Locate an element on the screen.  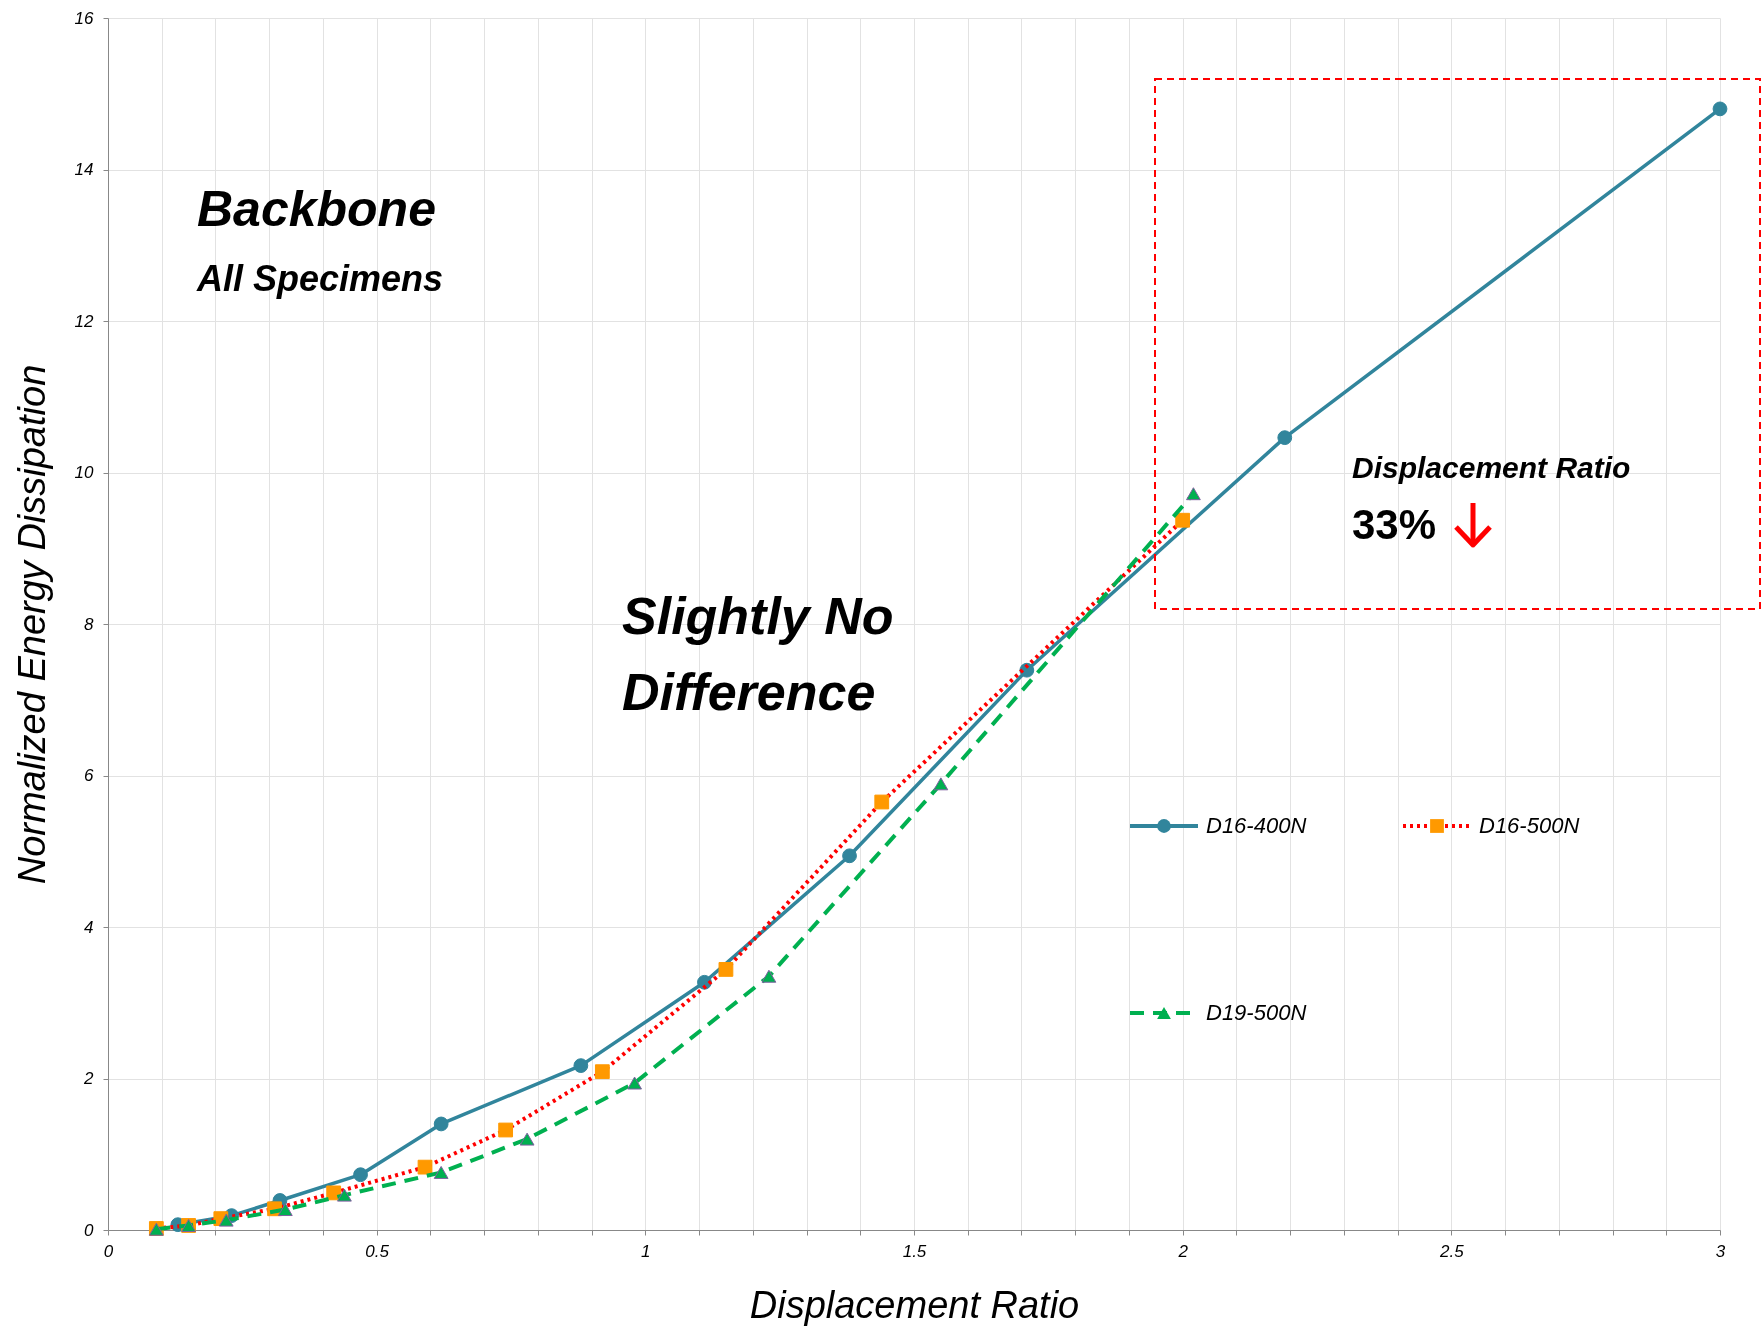
x-axis-title: Displacement Ratio is located at coordinates (914, 1304).